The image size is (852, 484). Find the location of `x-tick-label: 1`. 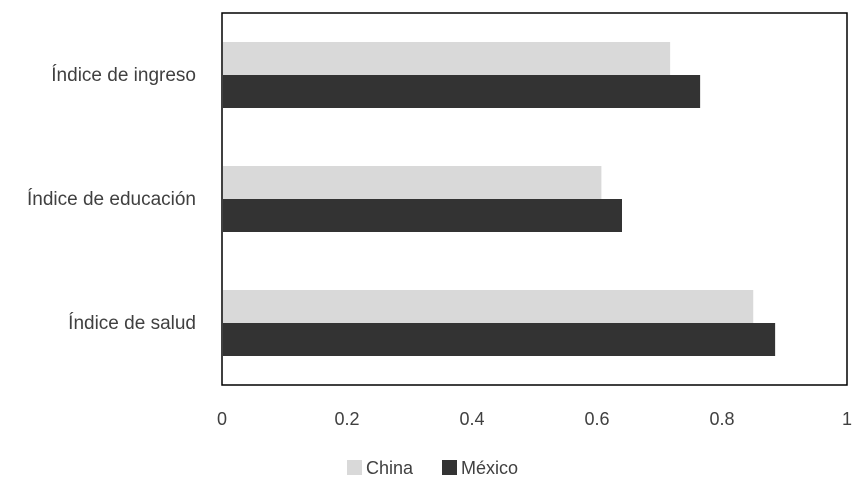

x-tick-label: 1 is located at coordinates (847, 419).